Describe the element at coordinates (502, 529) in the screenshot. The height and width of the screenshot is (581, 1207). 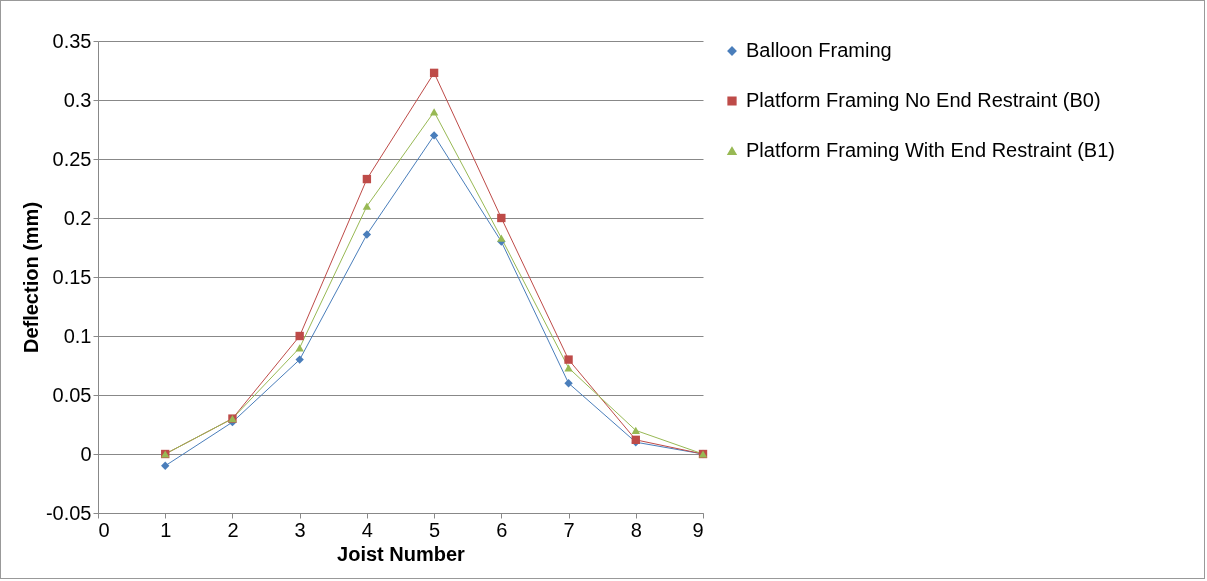
I see `x-tick-label: 6` at that location.